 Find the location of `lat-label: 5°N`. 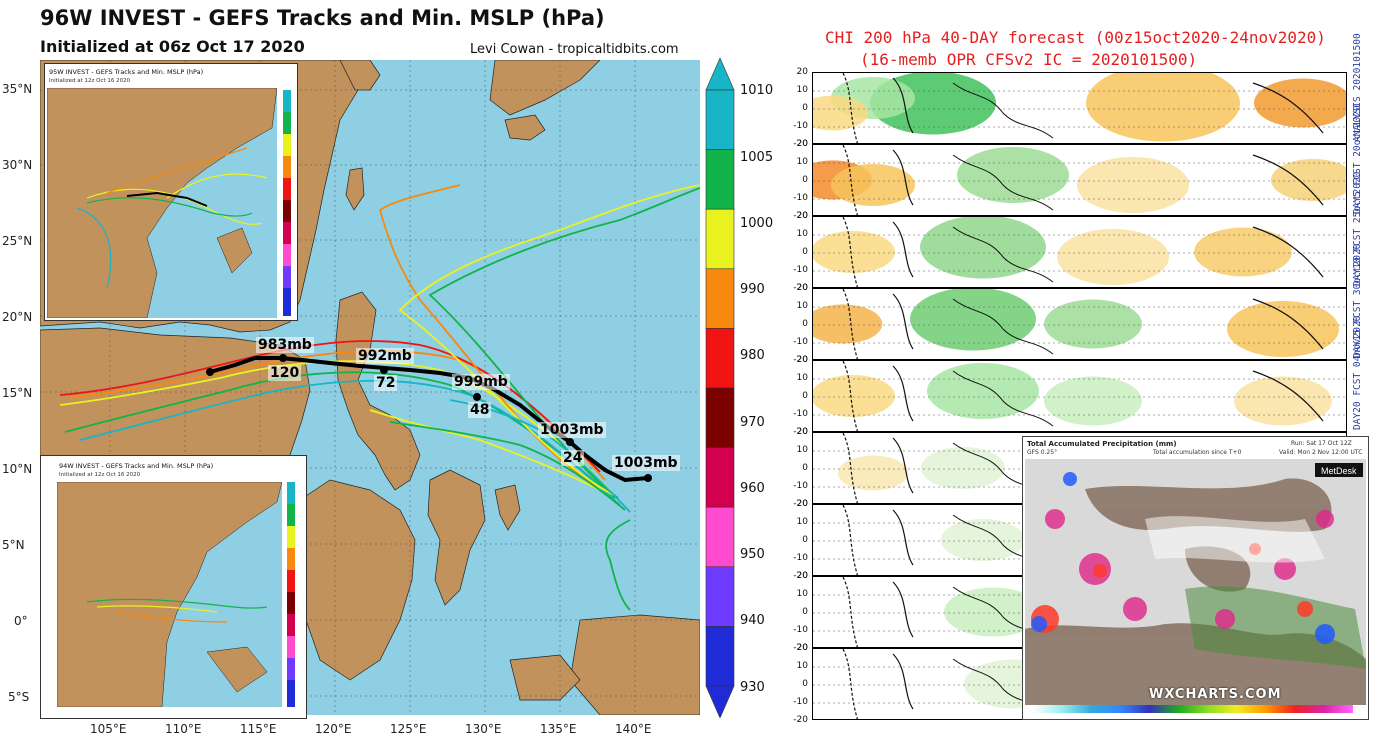

lat-label: 5°N is located at coordinates (13, 545).